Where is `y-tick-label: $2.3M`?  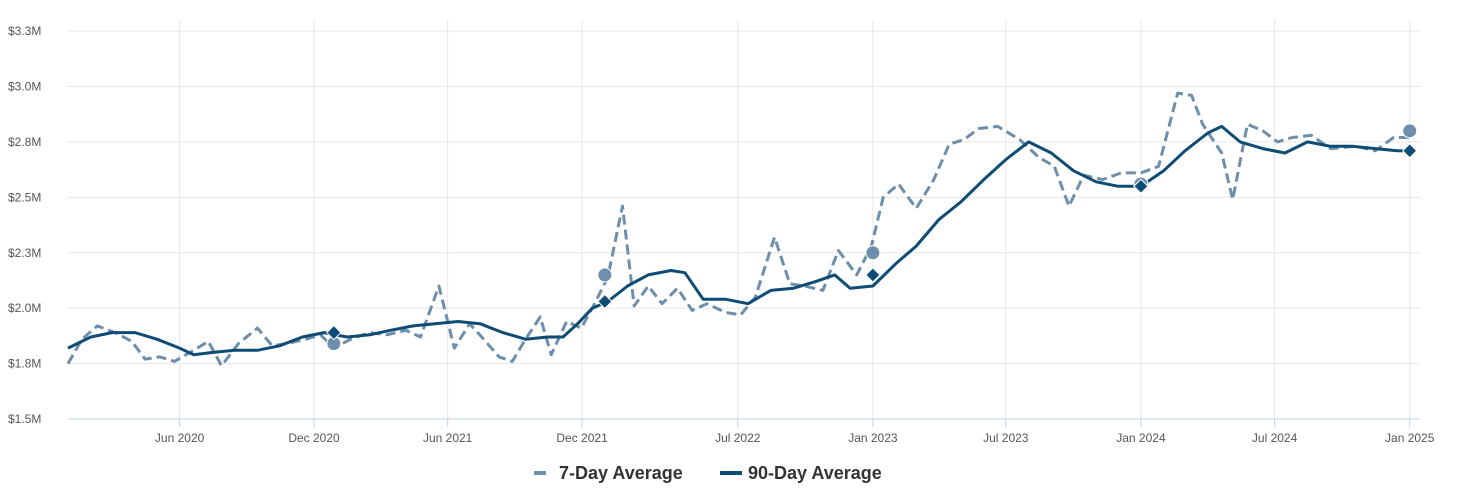
y-tick-label: $2.3M is located at coordinates (24, 253).